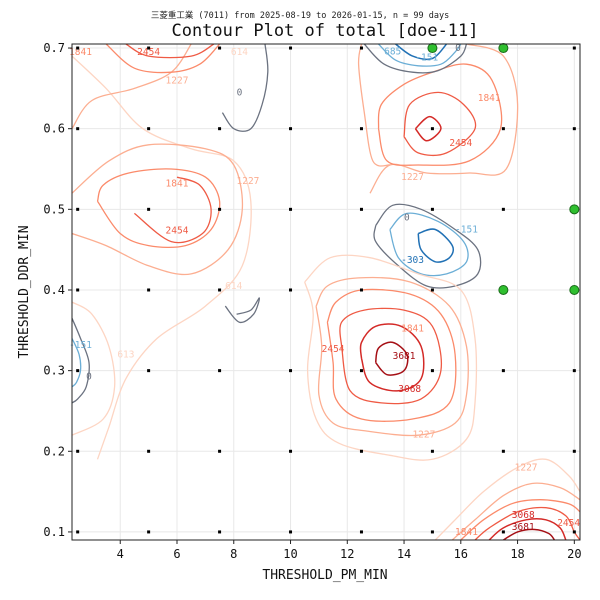  What do you see at coordinates (392, 51) in the screenshot?
I see `contour-label: 685` at bounding box center [392, 51].